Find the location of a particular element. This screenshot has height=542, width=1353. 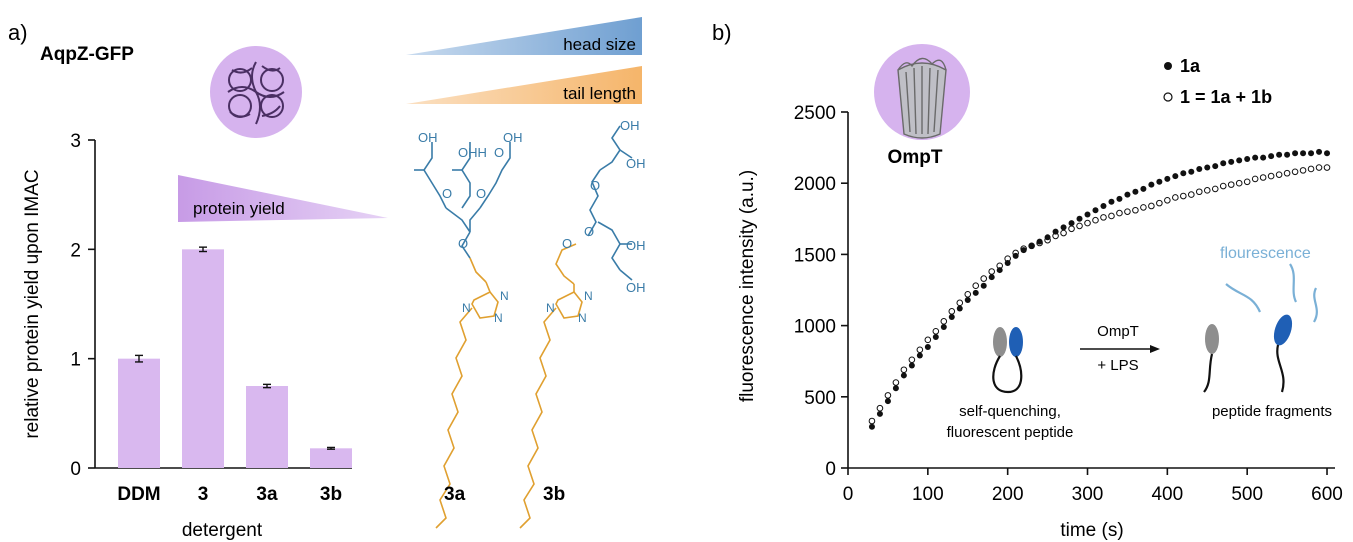

scatter-x-tick-label: 500 is located at coordinates (1247, 494).